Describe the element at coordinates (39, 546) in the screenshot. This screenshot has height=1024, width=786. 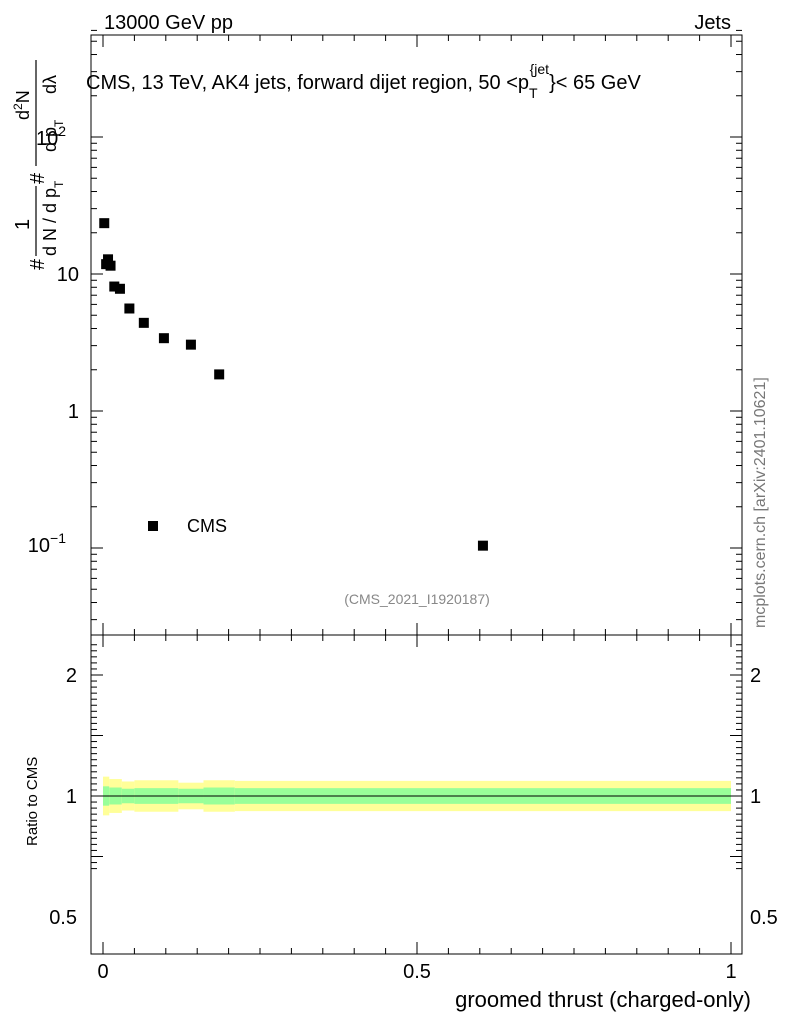
I see `y-tick-0.1-base: 10` at that location.